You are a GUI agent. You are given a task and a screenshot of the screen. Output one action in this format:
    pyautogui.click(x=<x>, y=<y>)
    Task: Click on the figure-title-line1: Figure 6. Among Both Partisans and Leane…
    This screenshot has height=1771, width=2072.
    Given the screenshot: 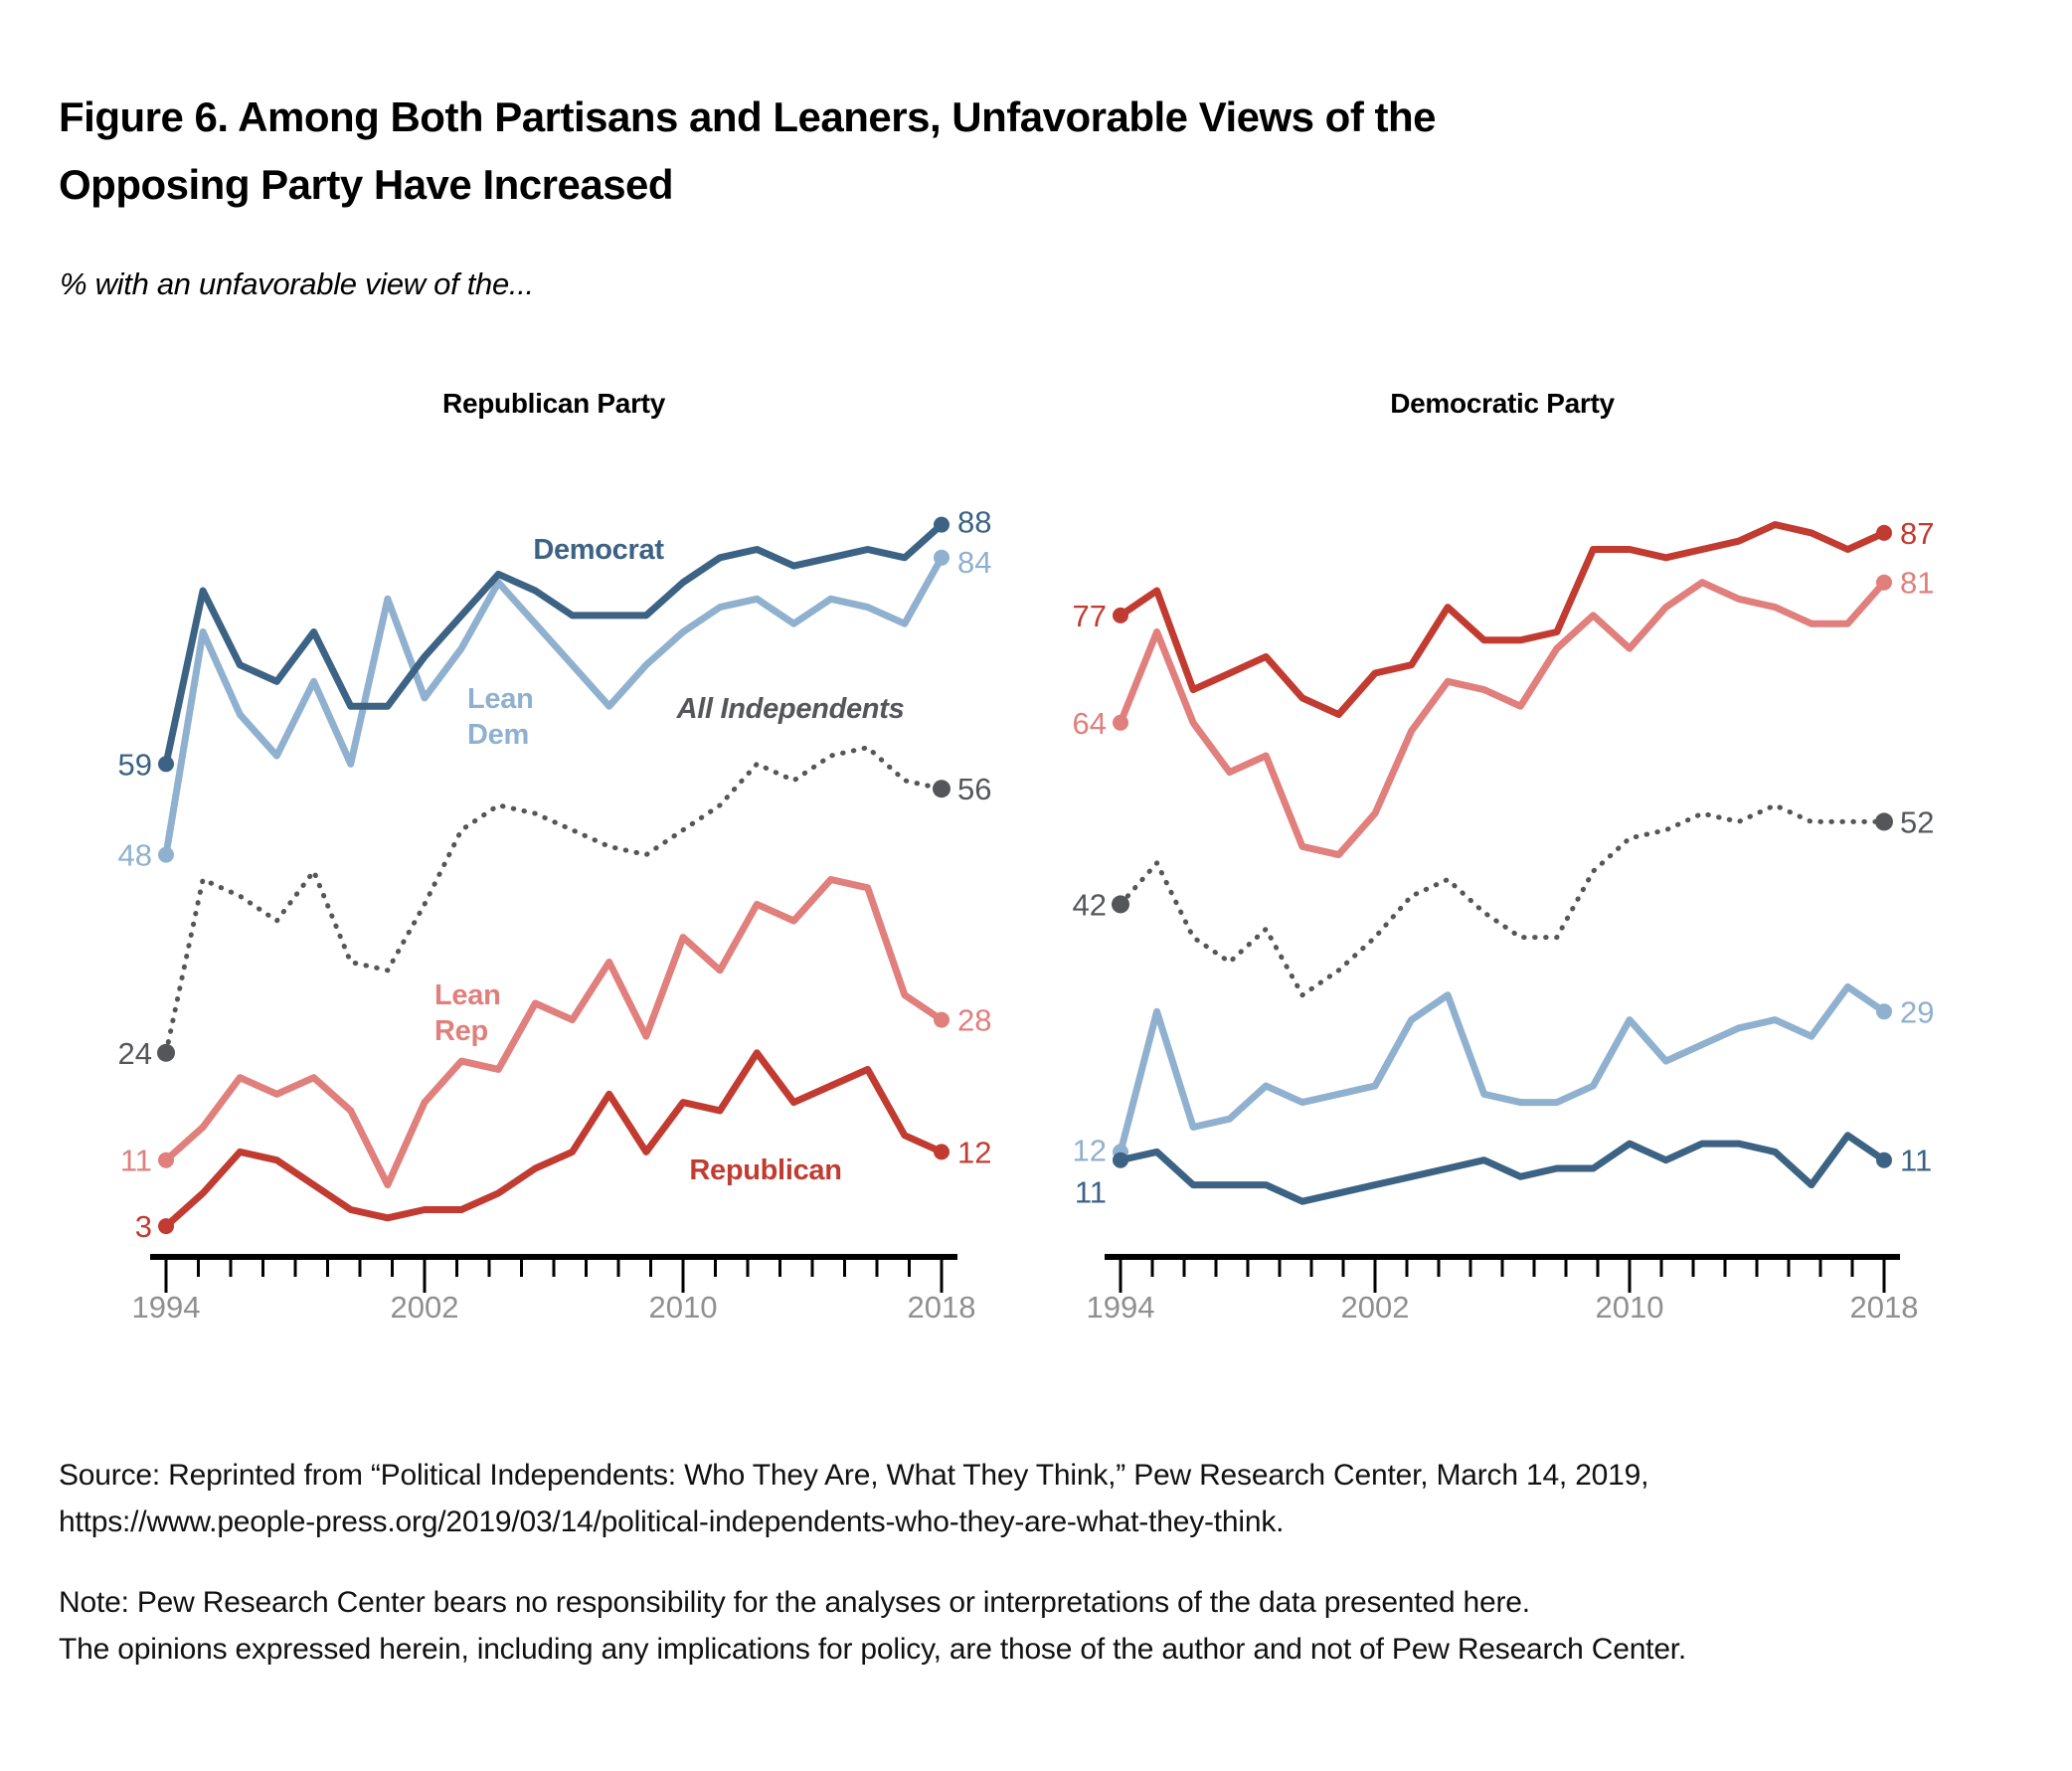 What is the action you would take?
    pyautogui.click(x=748, y=116)
    